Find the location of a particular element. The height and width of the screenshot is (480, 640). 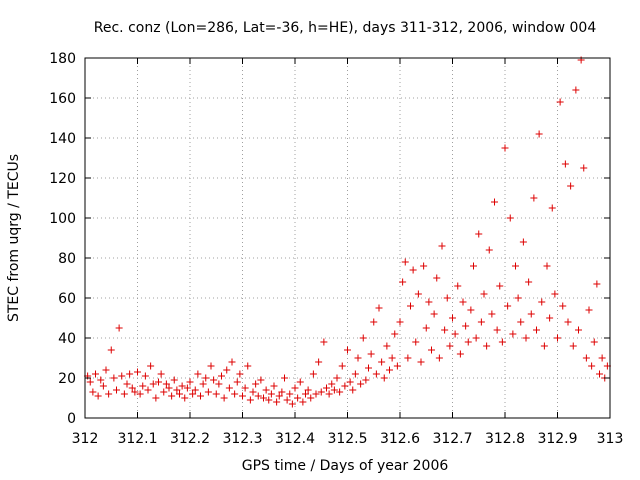

x-tick-label: 312.4 is located at coordinates (295, 439).